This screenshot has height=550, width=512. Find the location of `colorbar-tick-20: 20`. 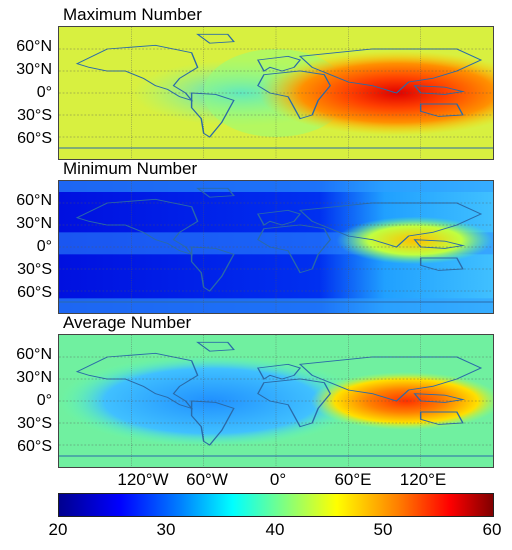

colorbar-tick-20: 20 is located at coordinates (58, 529).